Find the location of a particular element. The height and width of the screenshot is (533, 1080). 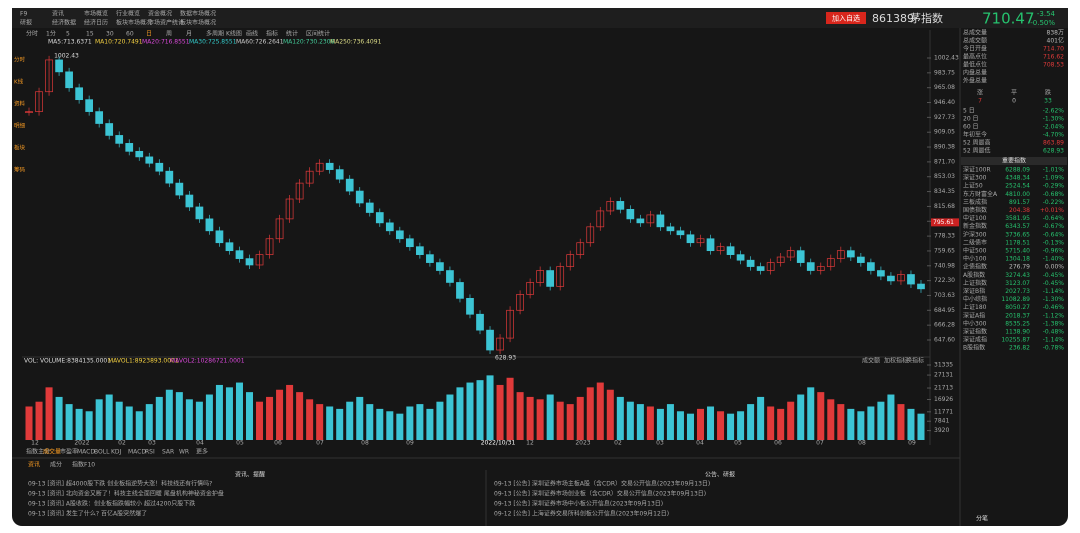

news-title: 资讯、提醒 is located at coordinates (250, 475).